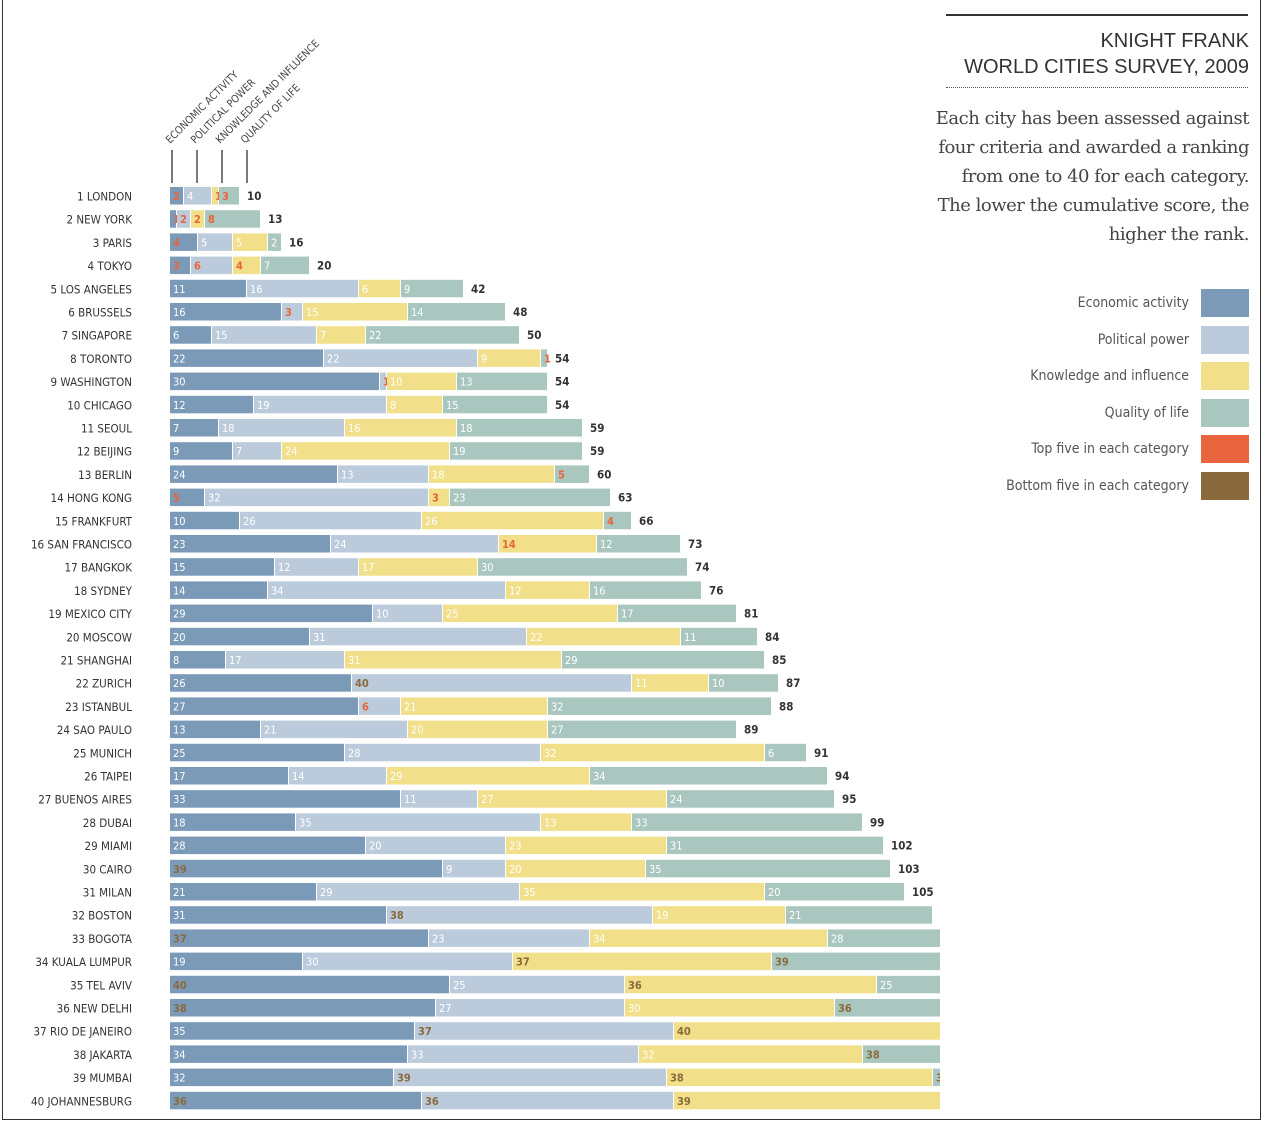 The image size is (1265, 1124). I want to click on city-label: 19 MEXICO CITY, so click(90, 614).